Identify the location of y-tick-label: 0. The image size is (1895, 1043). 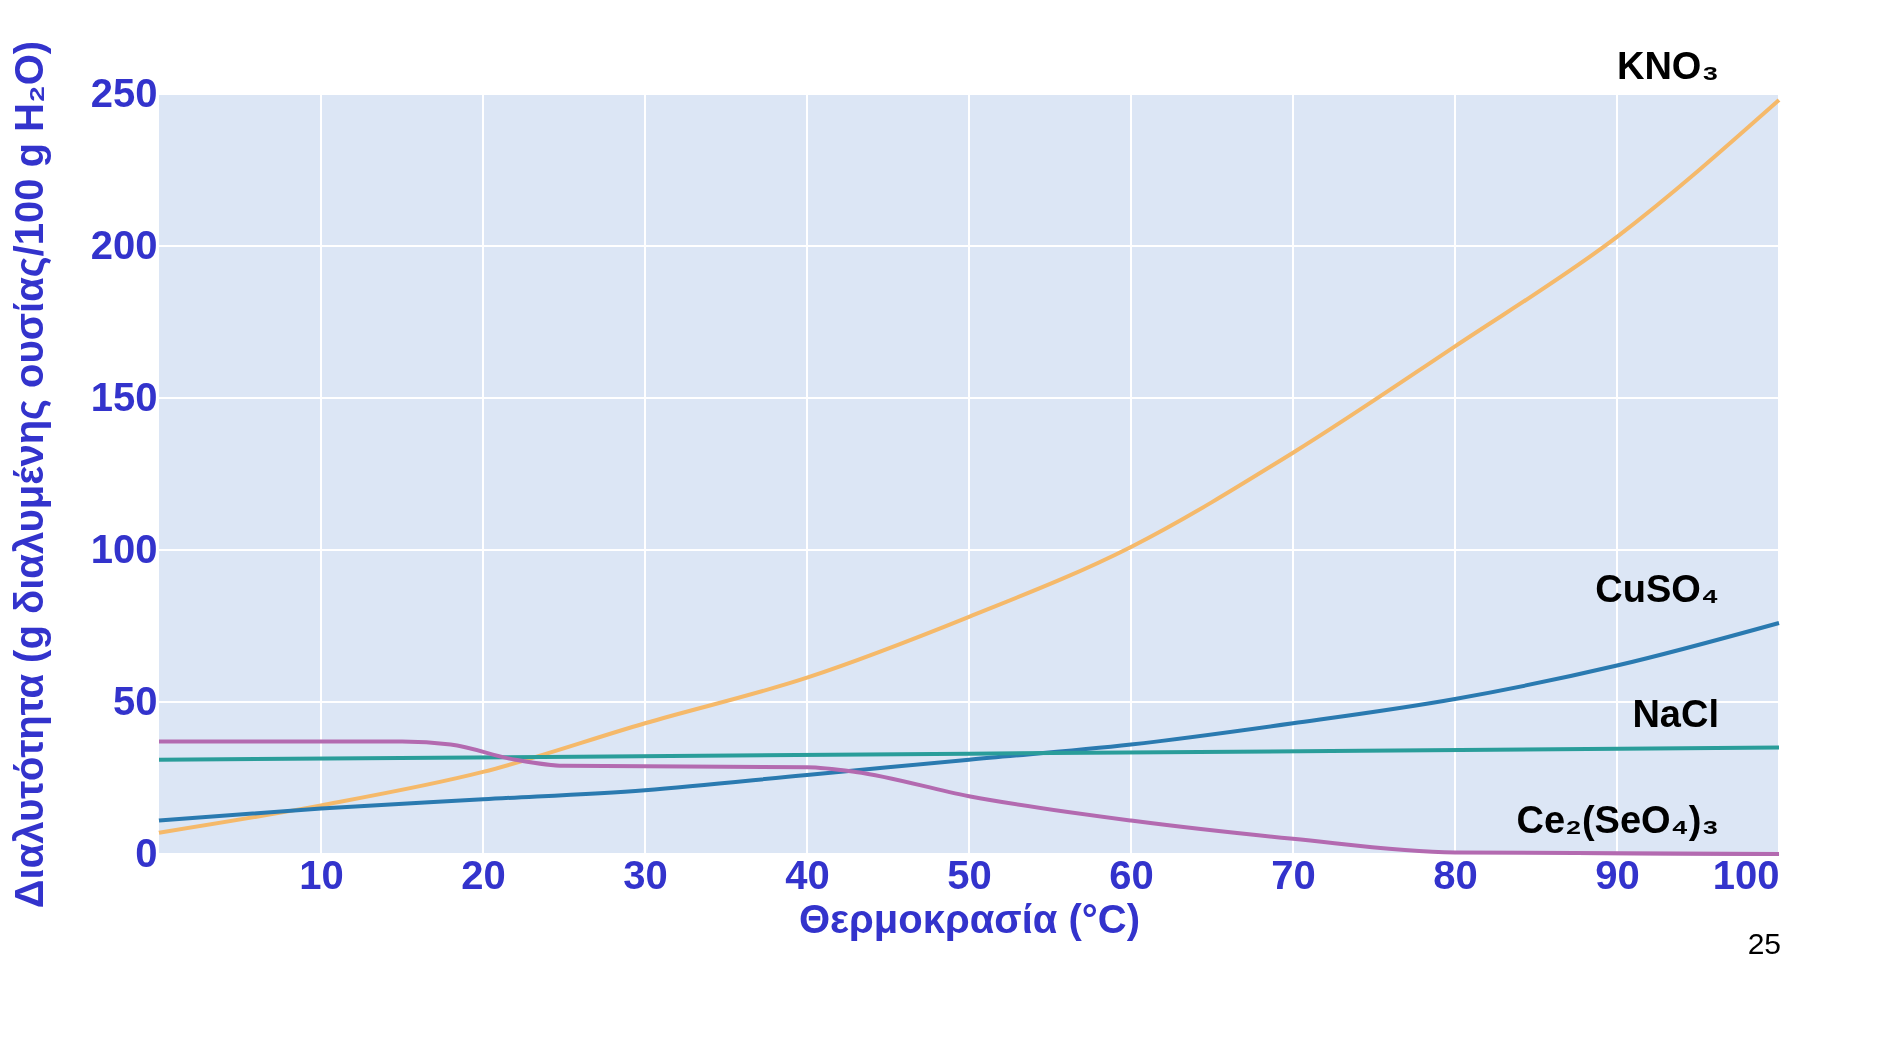
(146, 852).